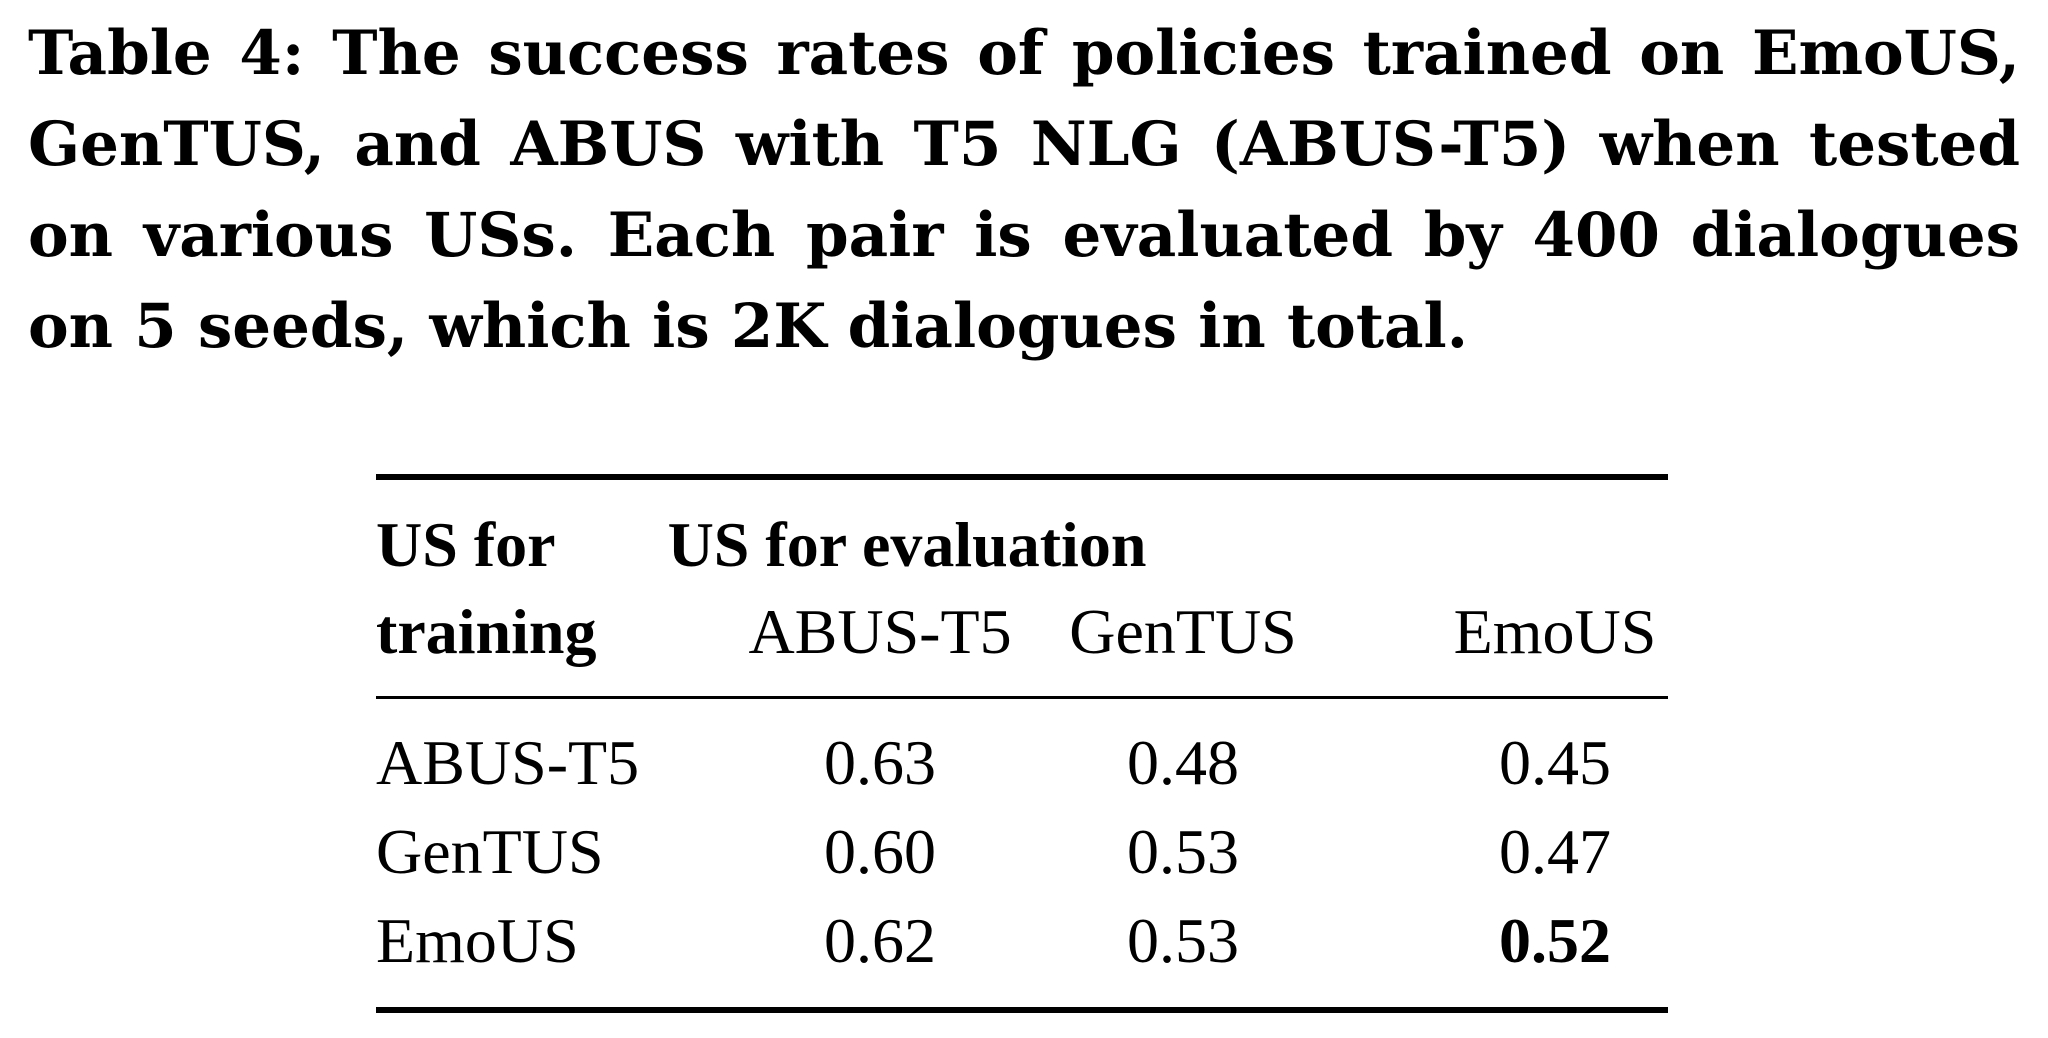  I want to click on cell-gentus-gentus: 0.53, so click(1183, 851).